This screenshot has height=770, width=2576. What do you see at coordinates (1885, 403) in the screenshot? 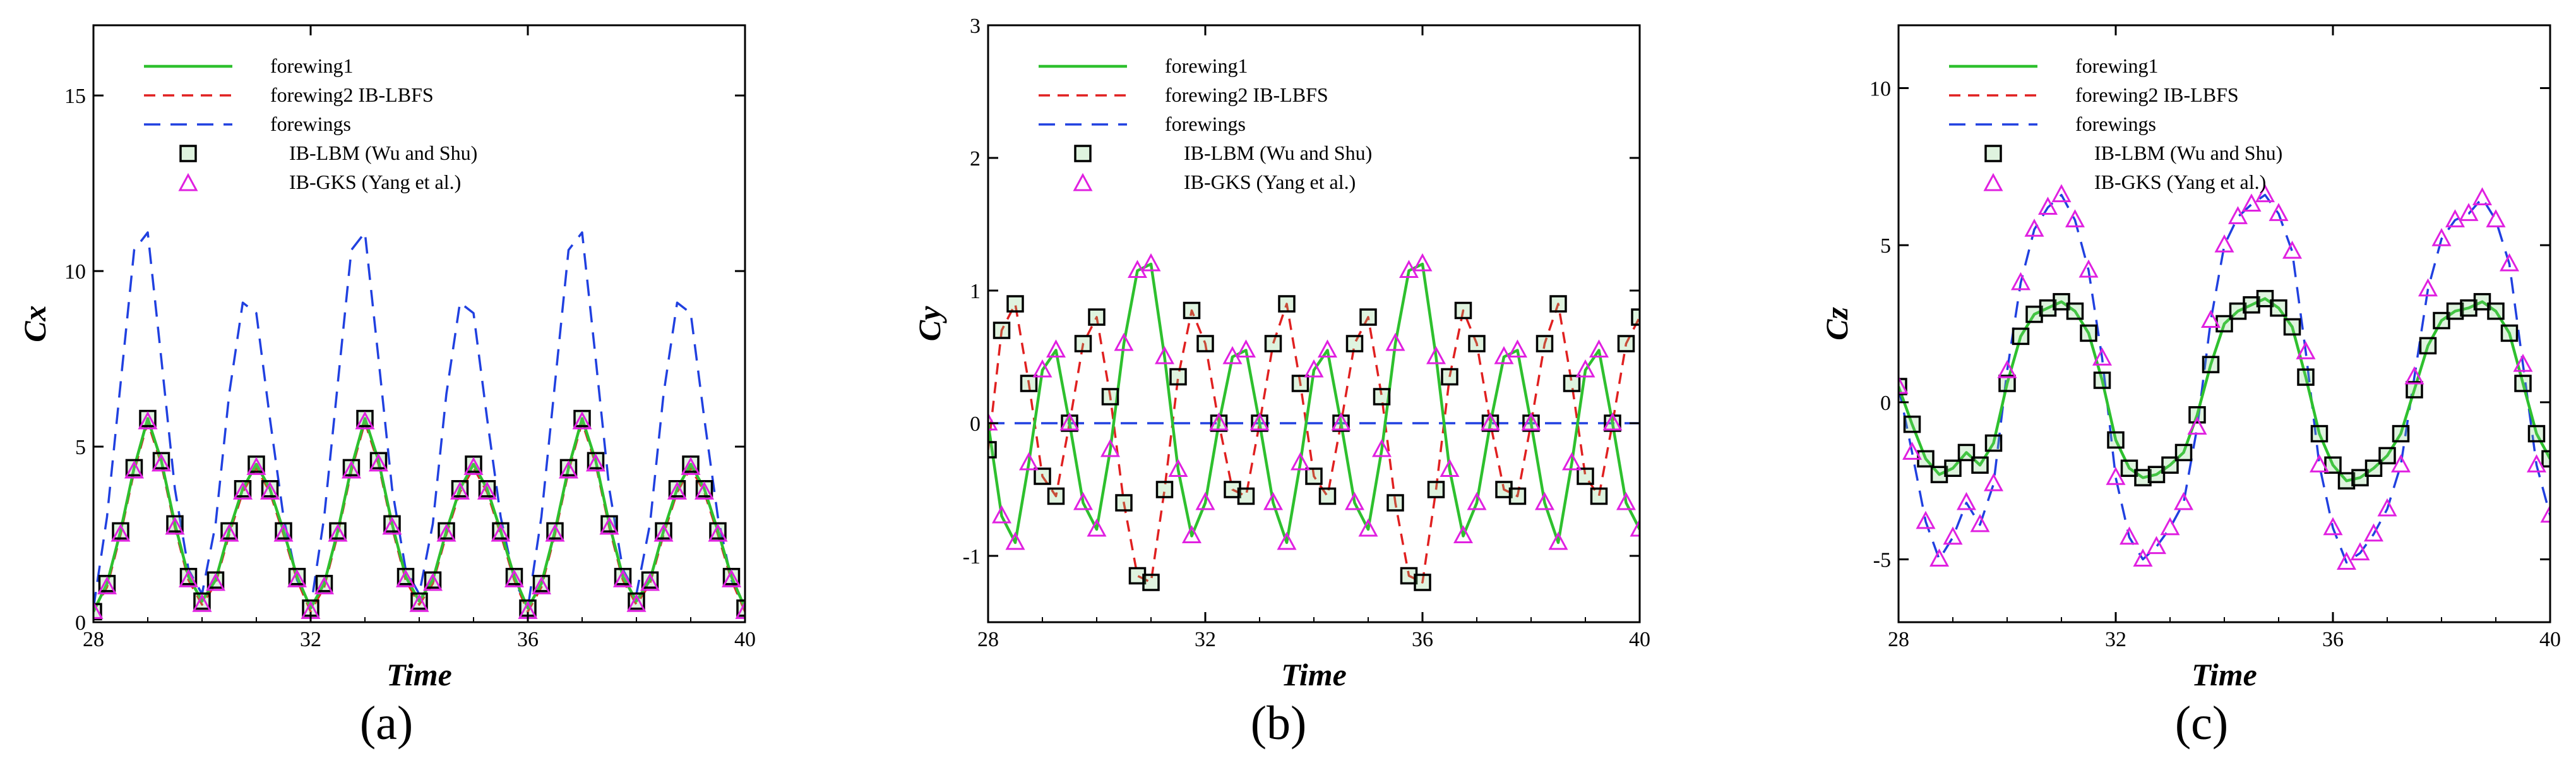
I see `y-tick-label: 0` at bounding box center [1885, 403].